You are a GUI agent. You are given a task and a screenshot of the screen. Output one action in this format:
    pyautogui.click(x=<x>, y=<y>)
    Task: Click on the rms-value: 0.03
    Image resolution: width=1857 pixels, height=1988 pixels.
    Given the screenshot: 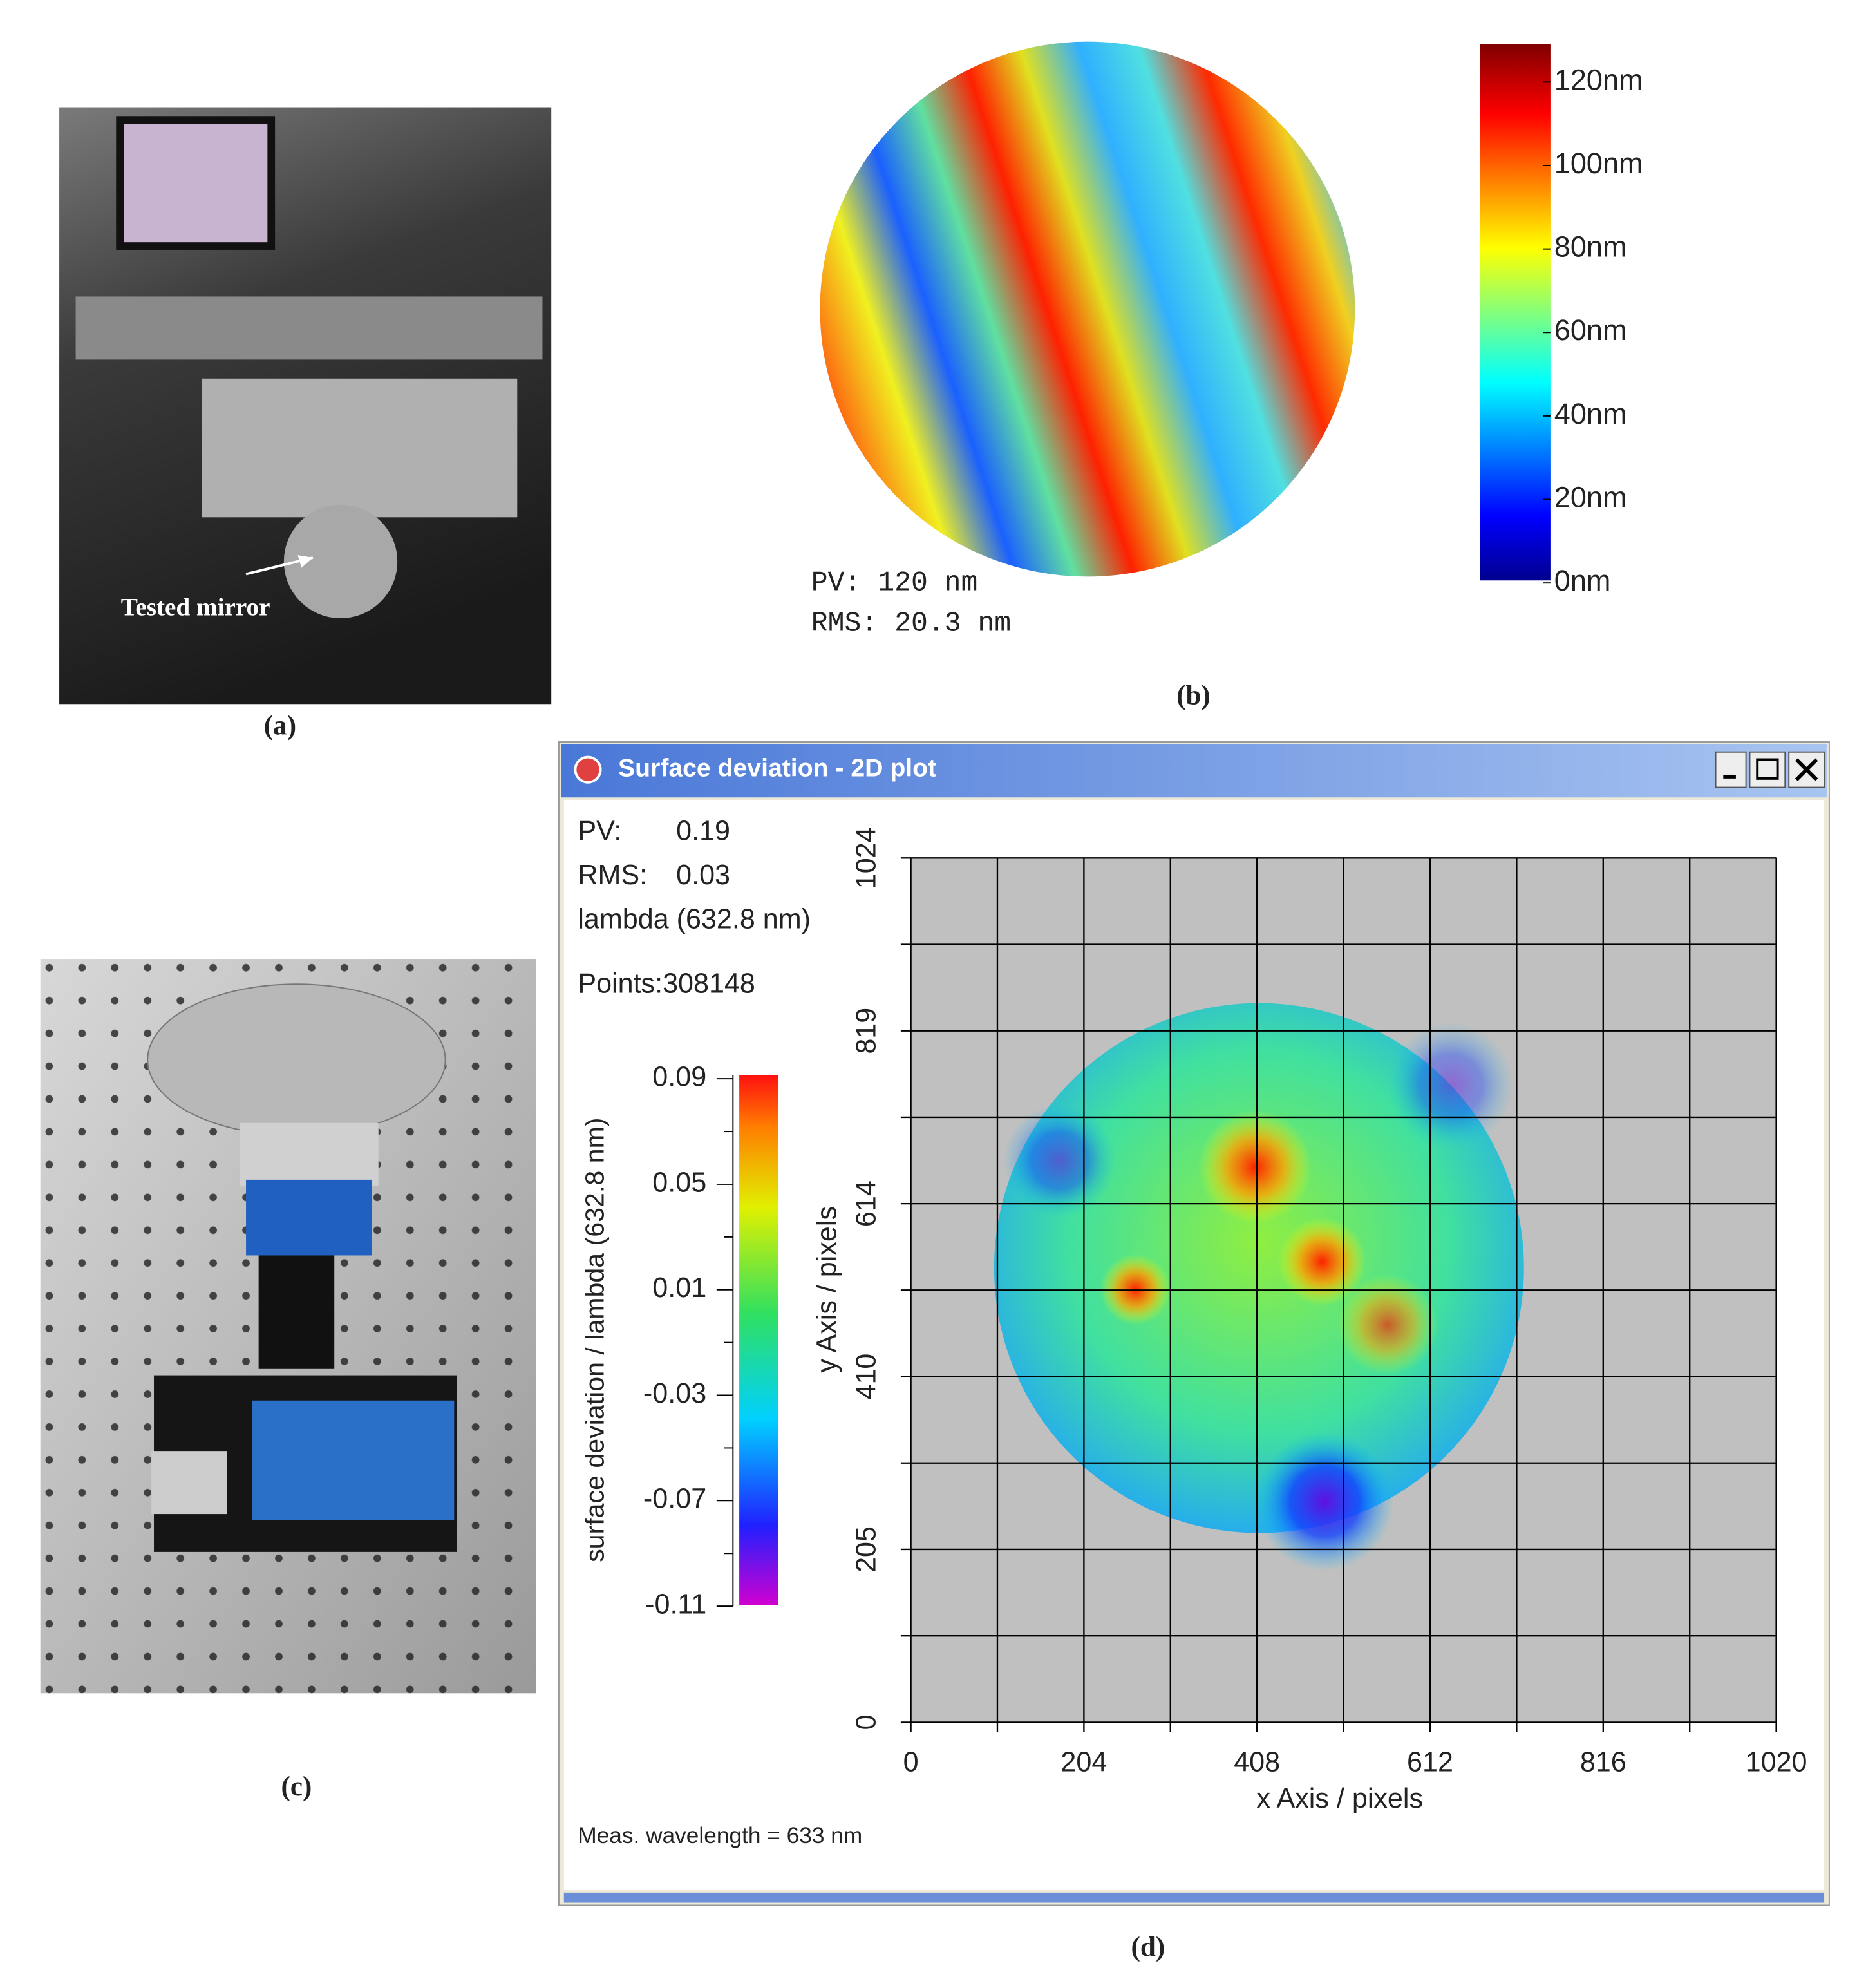 What is the action you would take?
    pyautogui.click(x=703, y=875)
    